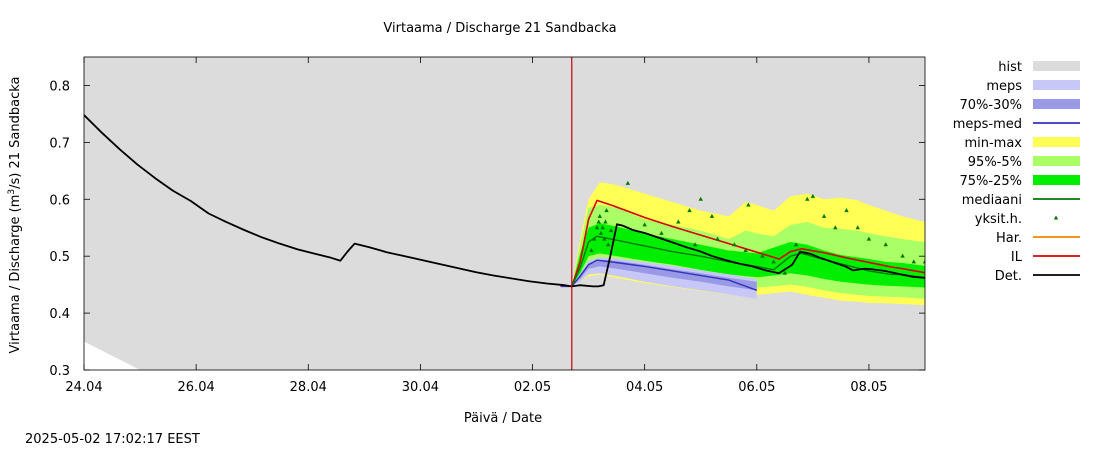  Describe the element at coordinates (532, 387) in the screenshot. I see `x-tick-label: 02.05` at that location.